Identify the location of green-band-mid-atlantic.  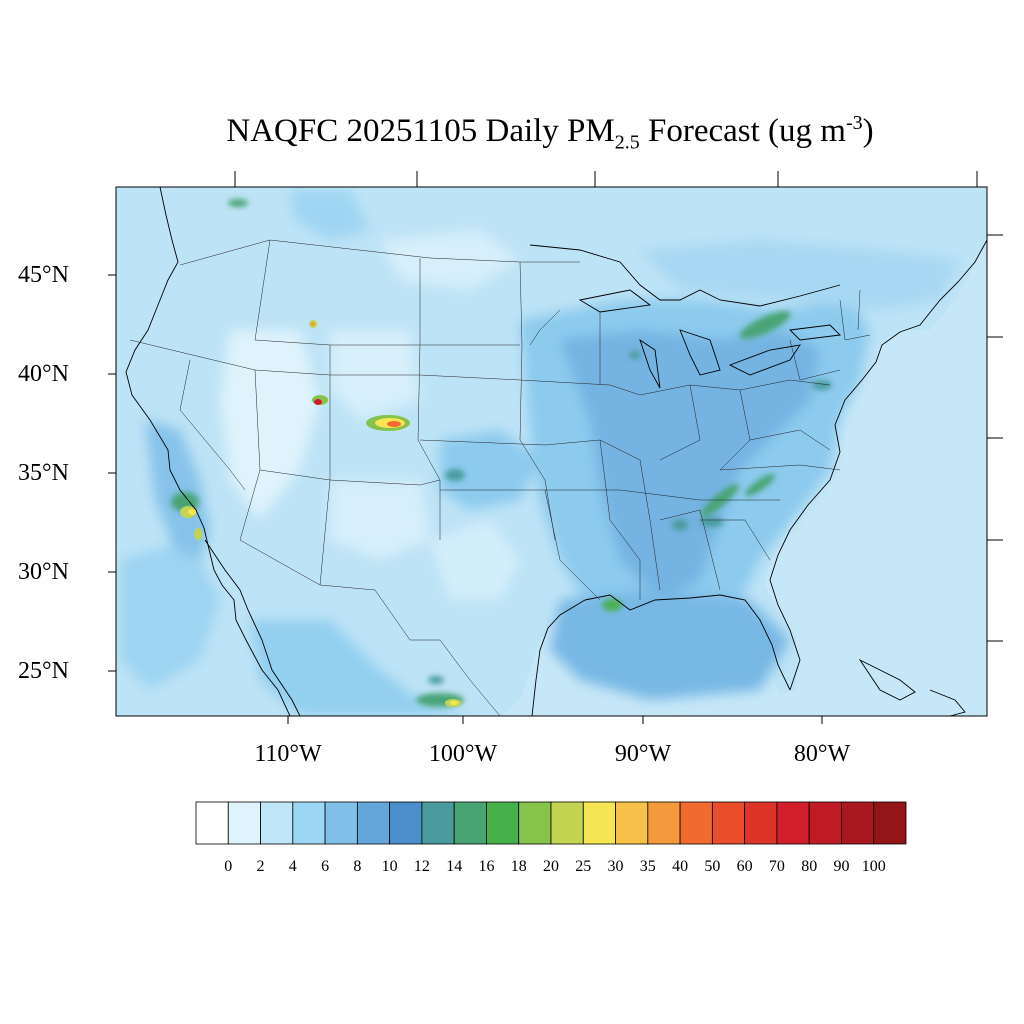
(822, 385).